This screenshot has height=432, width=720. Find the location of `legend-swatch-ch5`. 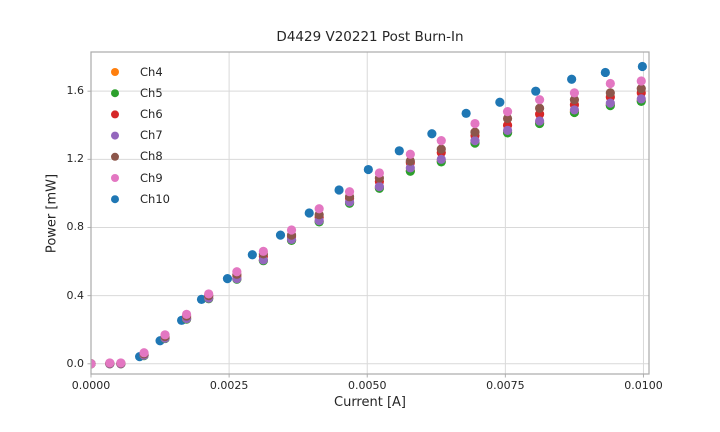

legend-swatch-ch5 is located at coordinates (115, 93).